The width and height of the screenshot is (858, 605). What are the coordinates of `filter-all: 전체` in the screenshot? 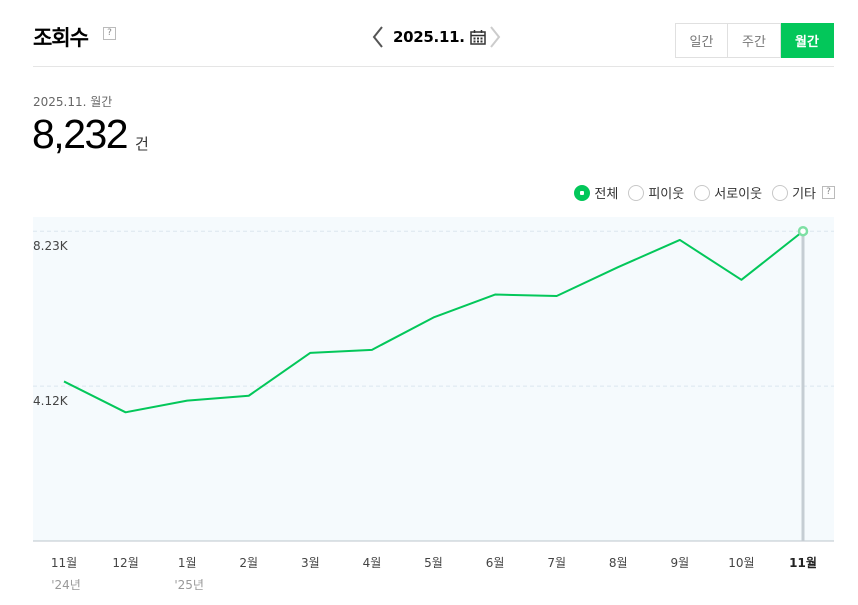 It's located at (596, 192).